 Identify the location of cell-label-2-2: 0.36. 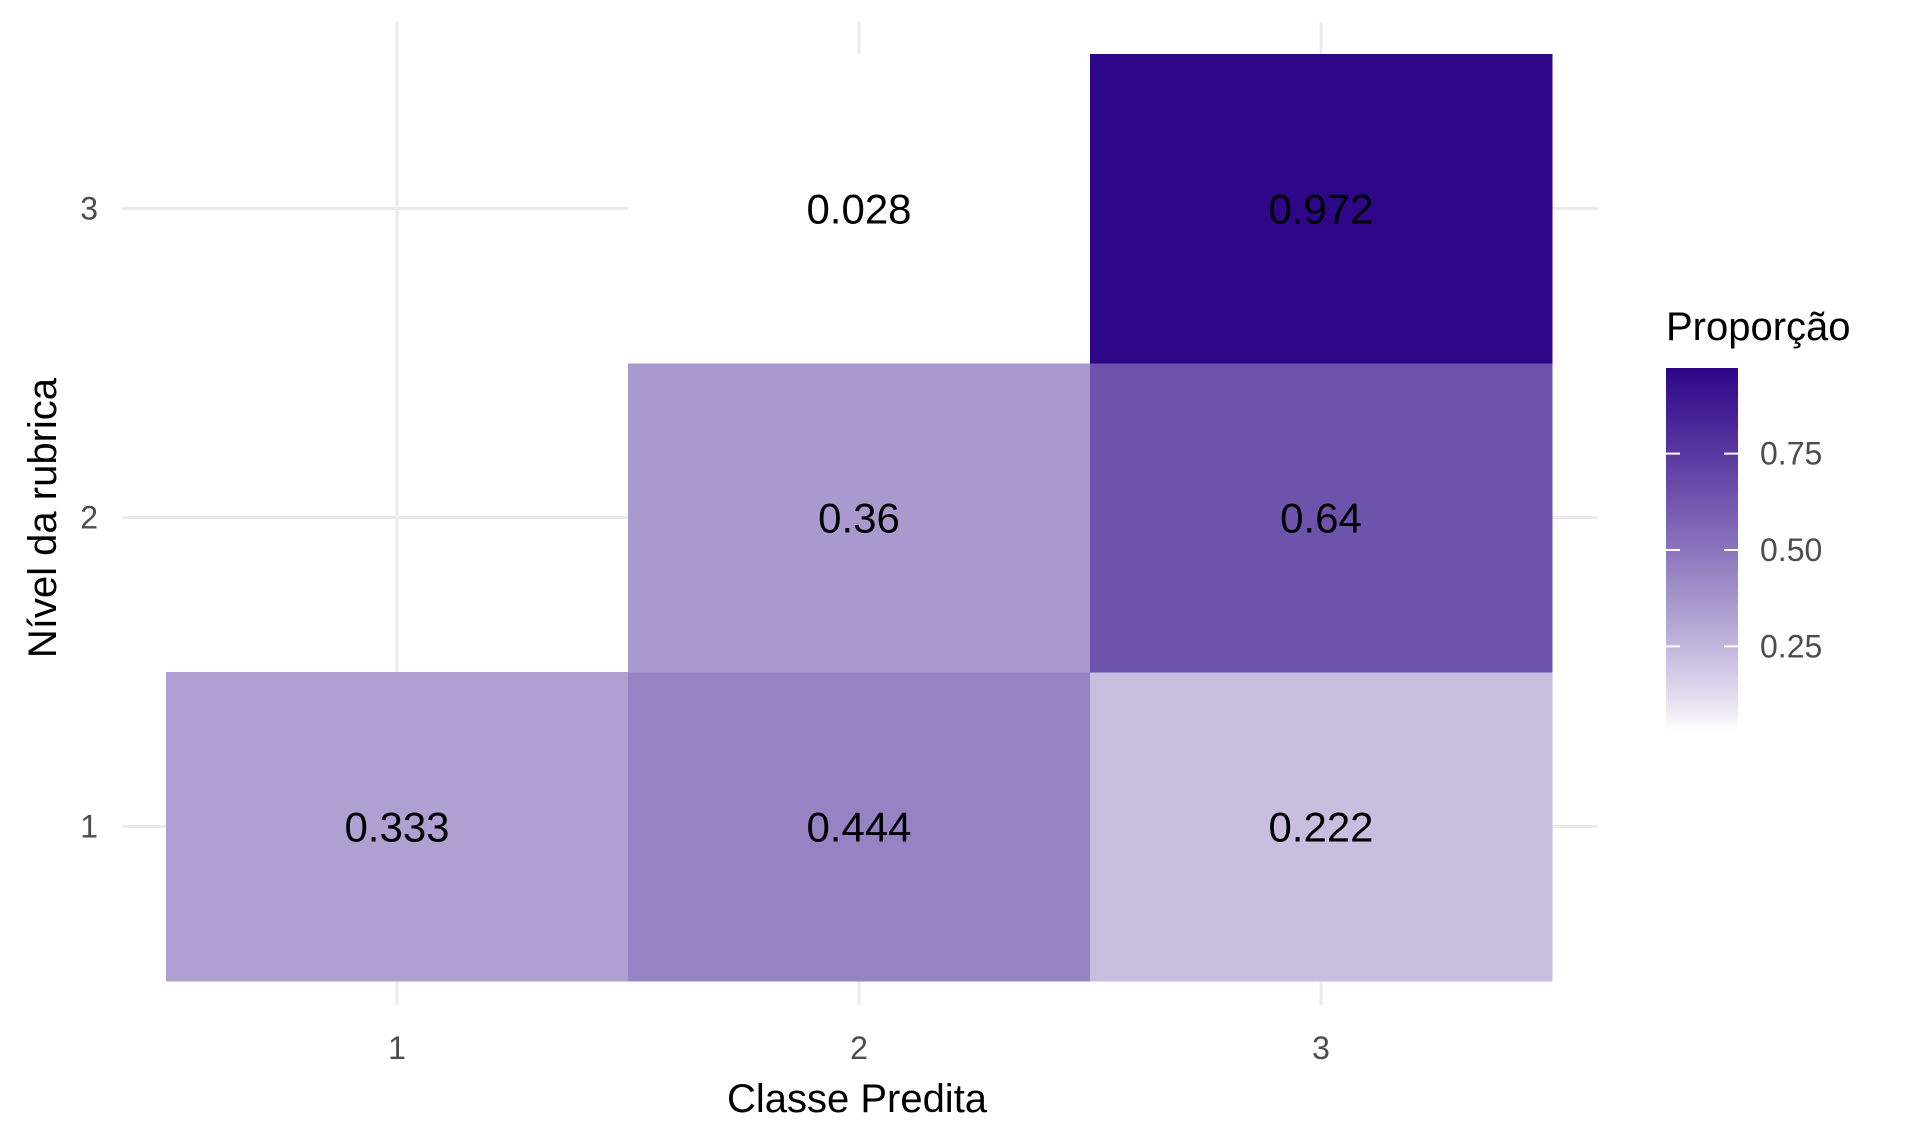
(859, 518).